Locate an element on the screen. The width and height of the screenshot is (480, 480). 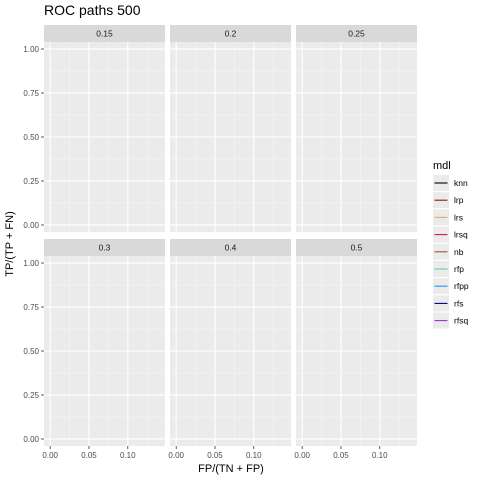
legend-label: lrp is located at coordinates (459, 200).